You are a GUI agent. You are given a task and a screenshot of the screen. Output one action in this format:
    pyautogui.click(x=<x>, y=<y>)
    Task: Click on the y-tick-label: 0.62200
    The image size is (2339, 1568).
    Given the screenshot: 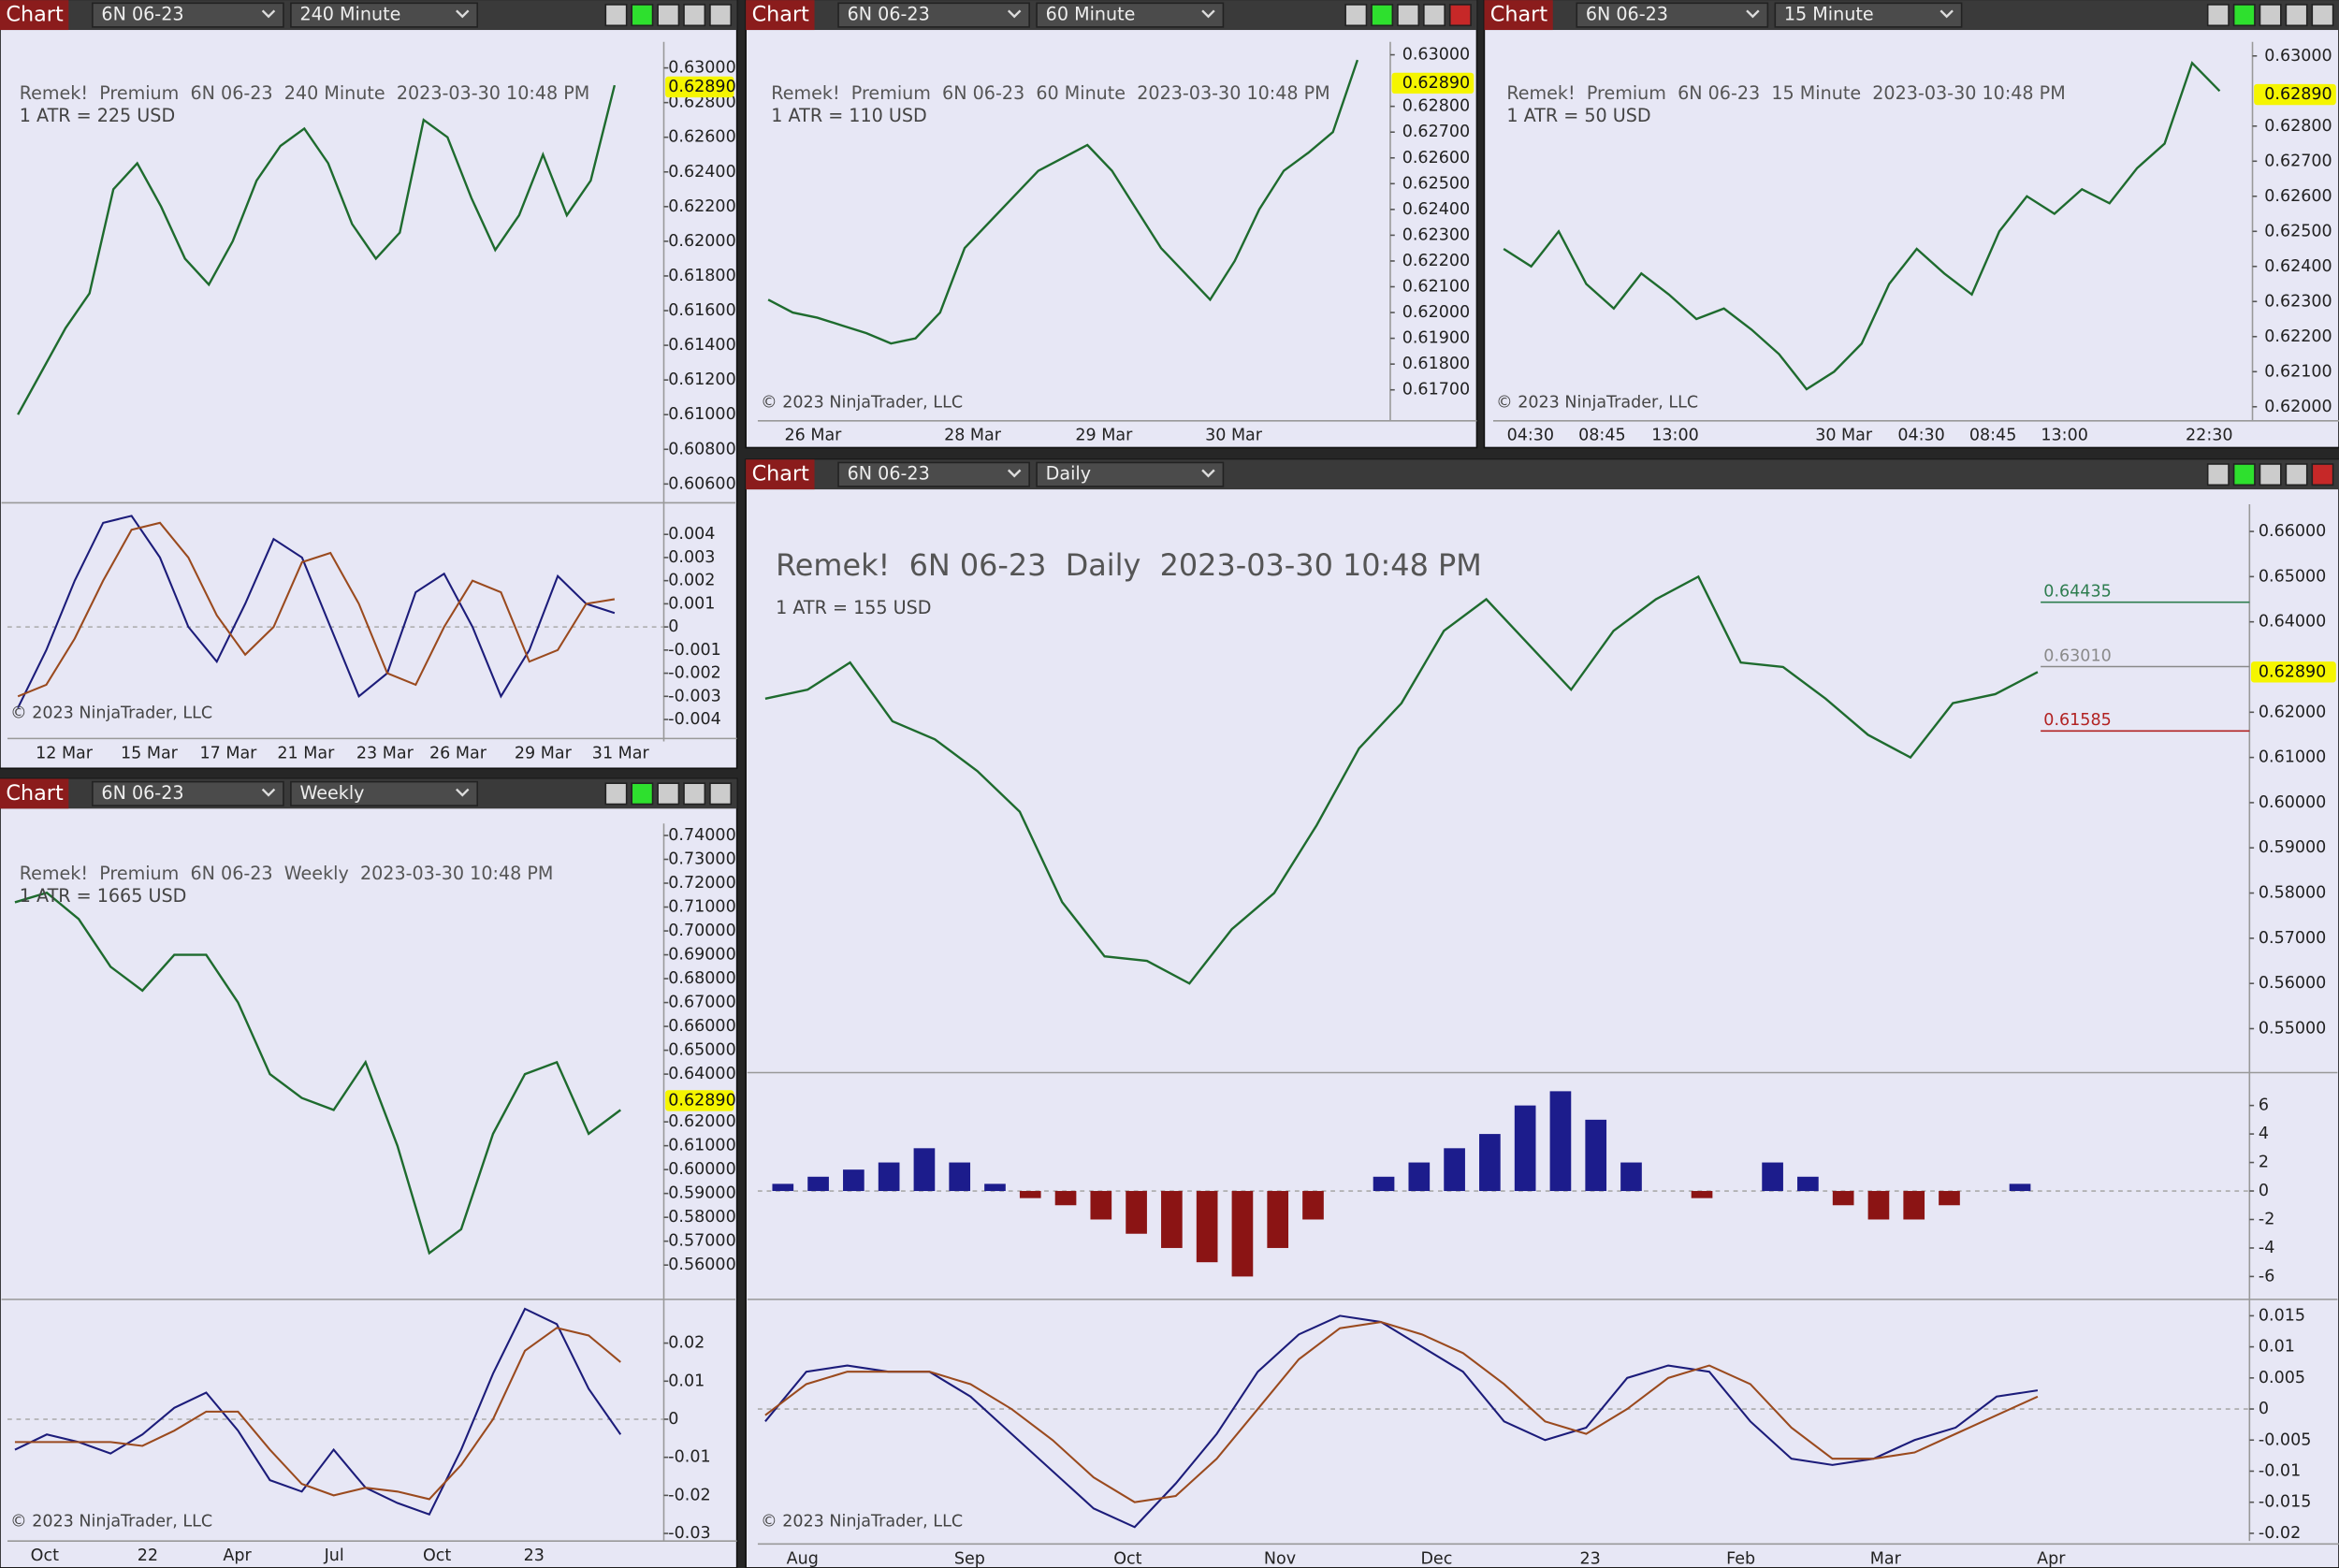 What is the action you would take?
    pyautogui.click(x=2298, y=337)
    